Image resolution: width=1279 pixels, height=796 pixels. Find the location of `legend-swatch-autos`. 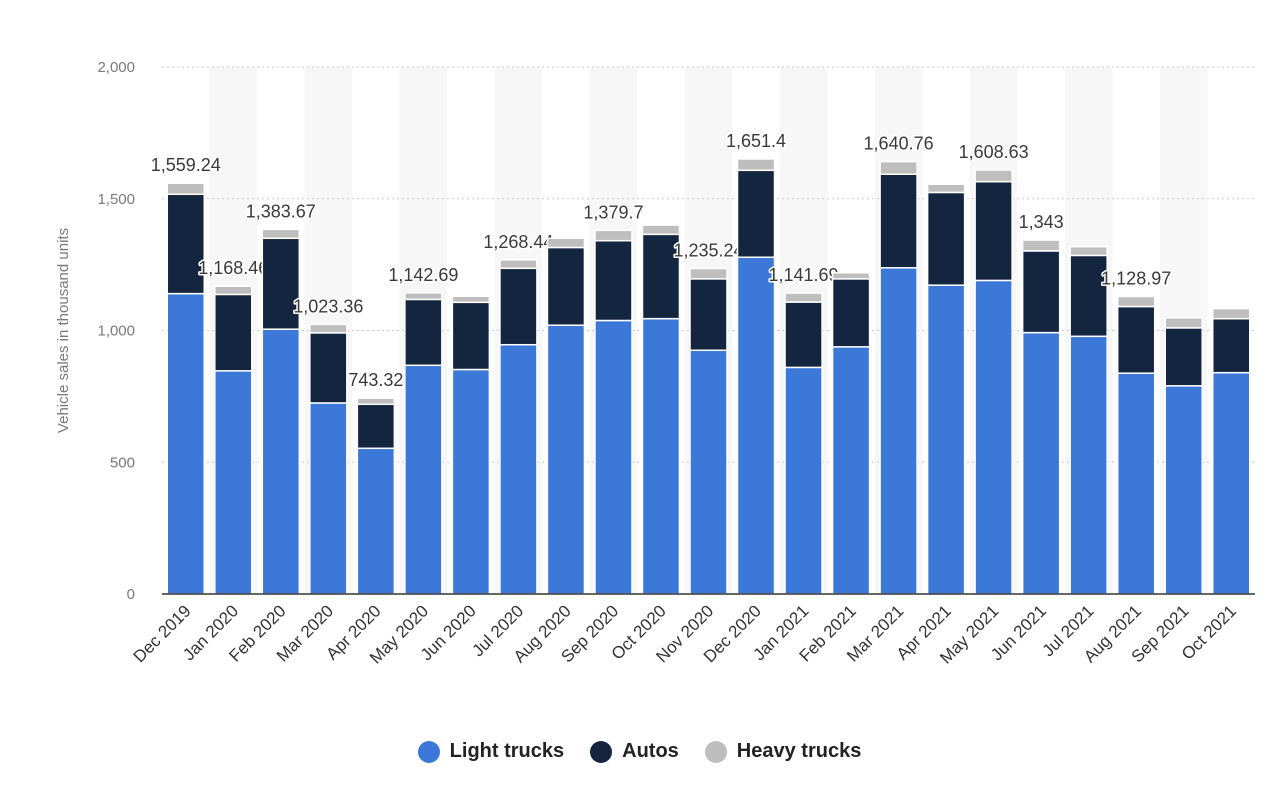

legend-swatch-autos is located at coordinates (601, 751).